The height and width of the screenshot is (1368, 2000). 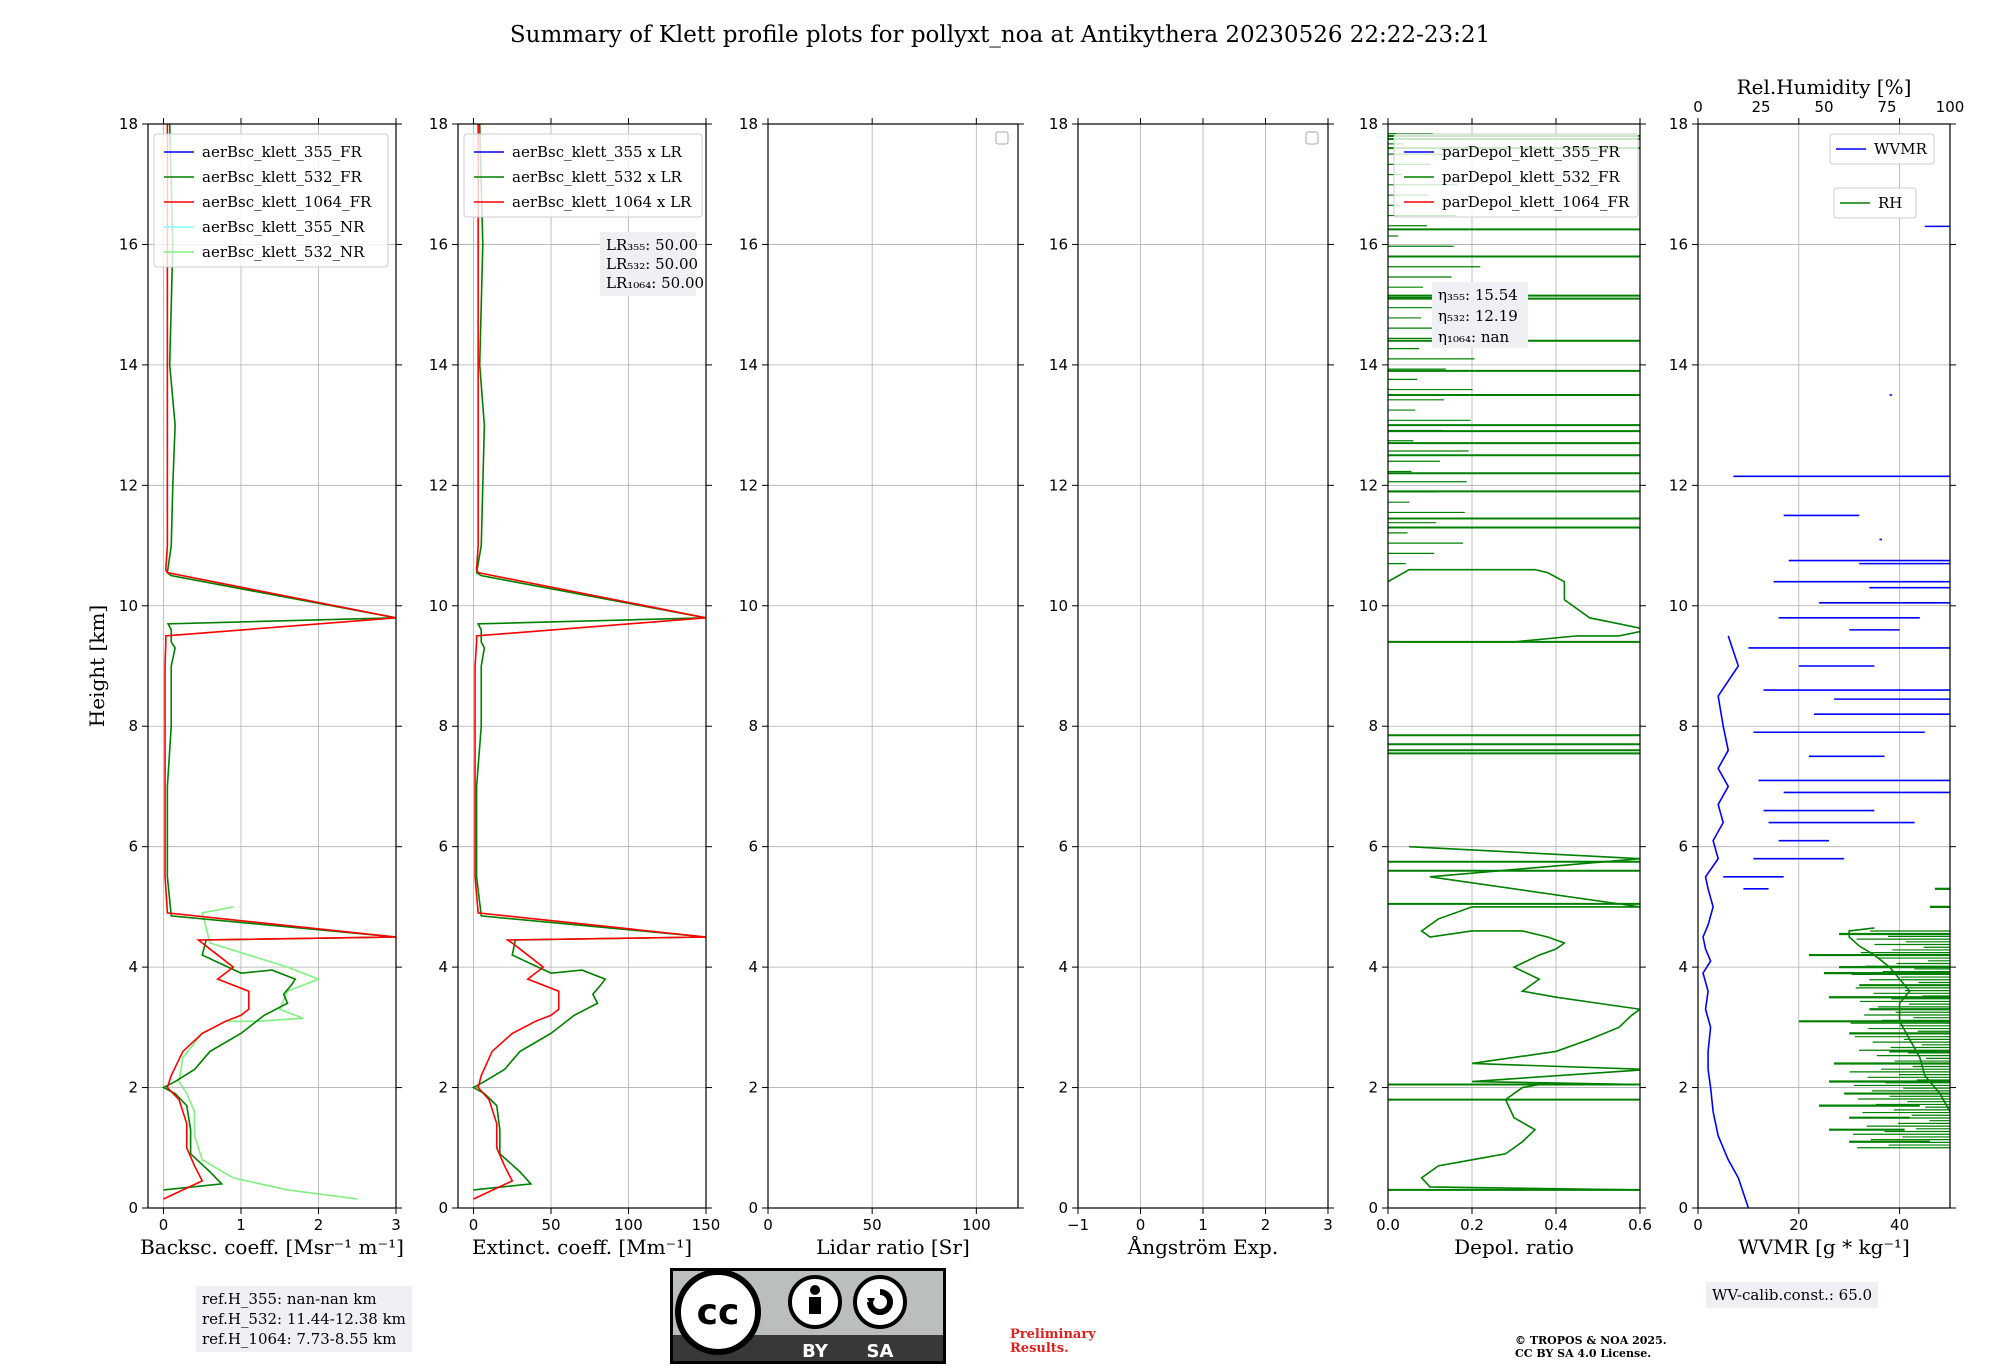 What do you see at coordinates (279, 662) in the screenshot?
I see `series-aerBsc_klett_1064_FR` at bounding box center [279, 662].